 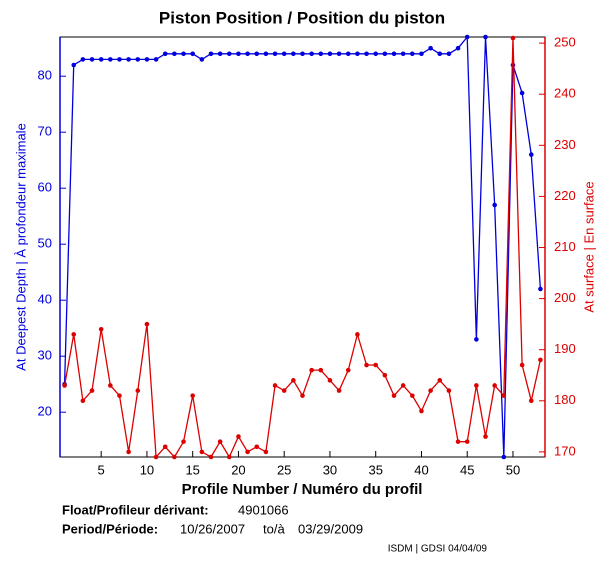 What do you see at coordinates (588, 246) in the screenshot?
I see `y2-axis-label: At surface | En surface` at bounding box center [588, 246].